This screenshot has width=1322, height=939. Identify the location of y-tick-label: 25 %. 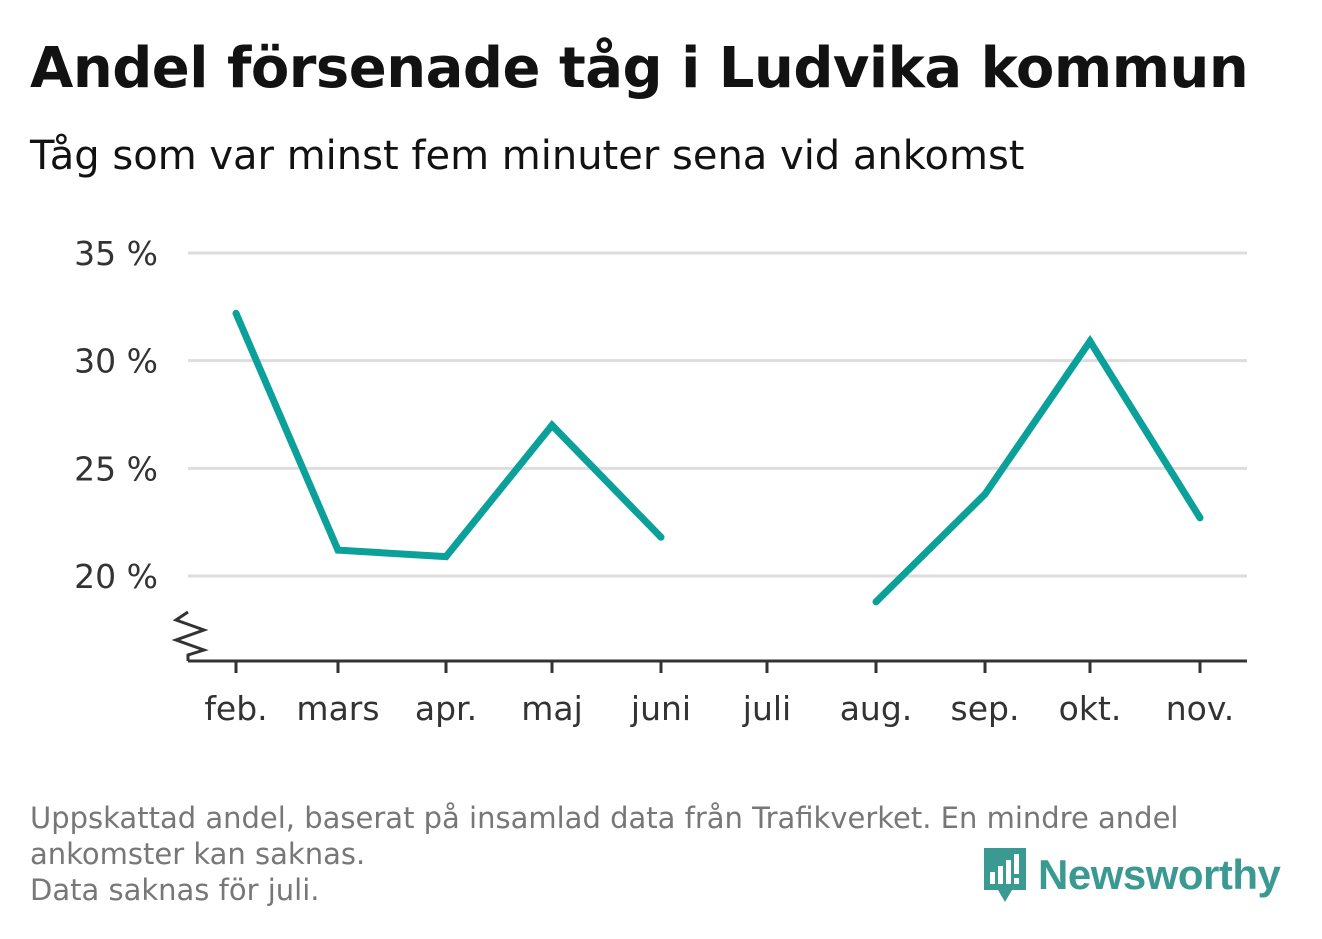
(116, 468).